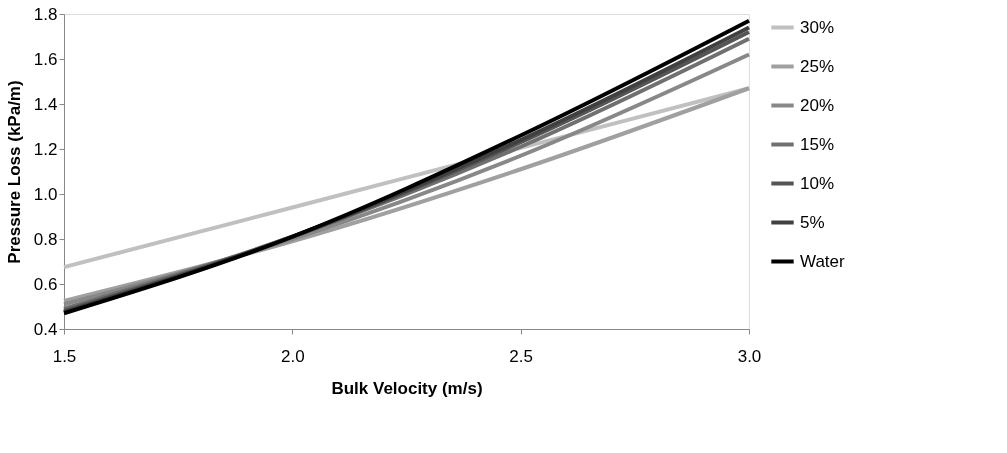 The height and width of the screenshot is (453, 1007). I want to click on y-tick-label: 0.6, so click(45, 284).